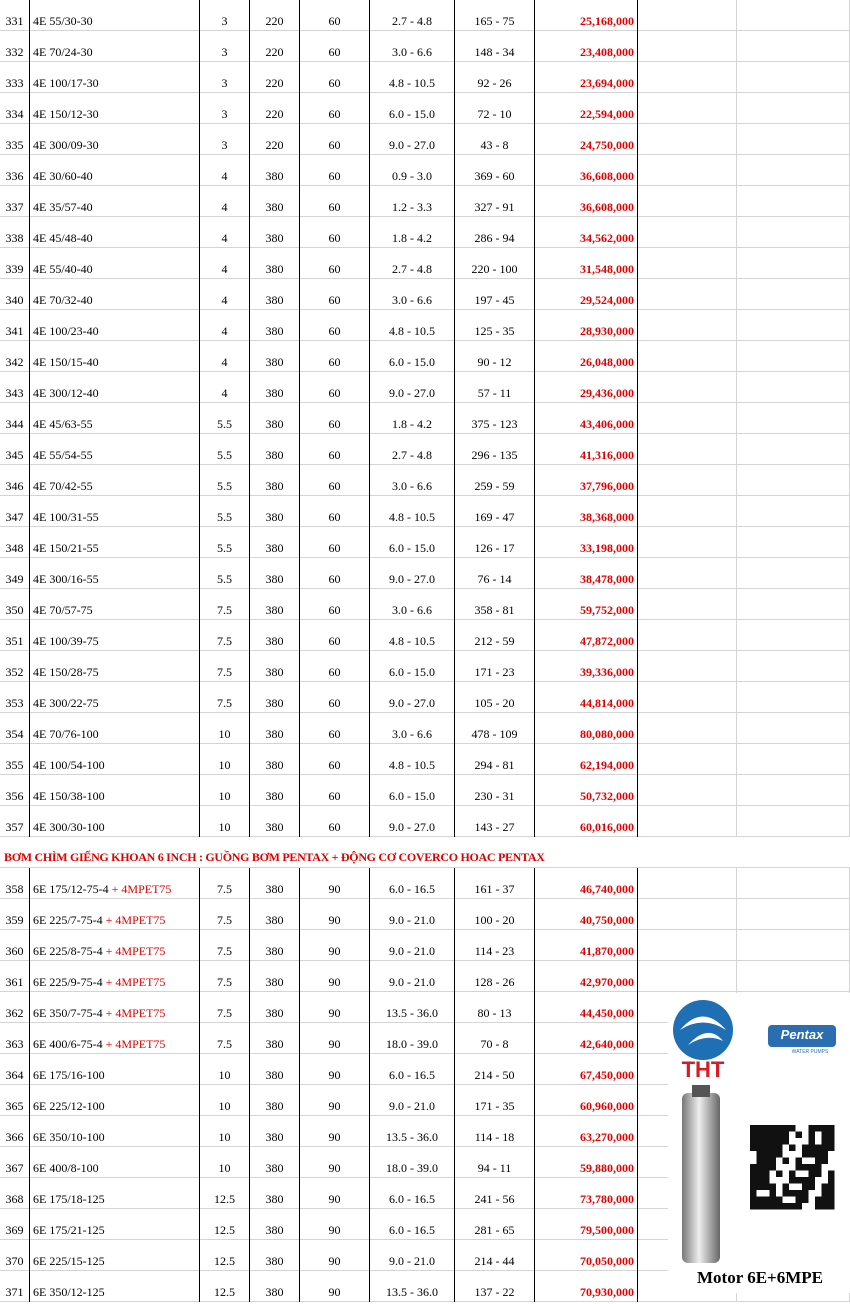 The height and width of the screenshot is (1304, 850). What do you see at coordinates (586, 449) in the screenshot?
I see `price: 41,316,000` at bounding box center [586, 449].